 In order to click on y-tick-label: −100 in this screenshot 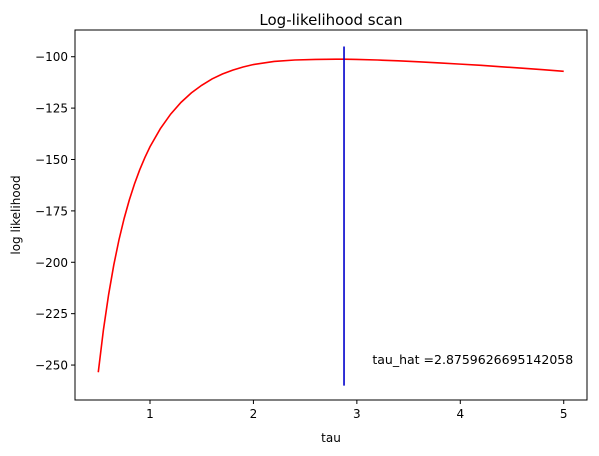, I will do `click(51, 57)`.